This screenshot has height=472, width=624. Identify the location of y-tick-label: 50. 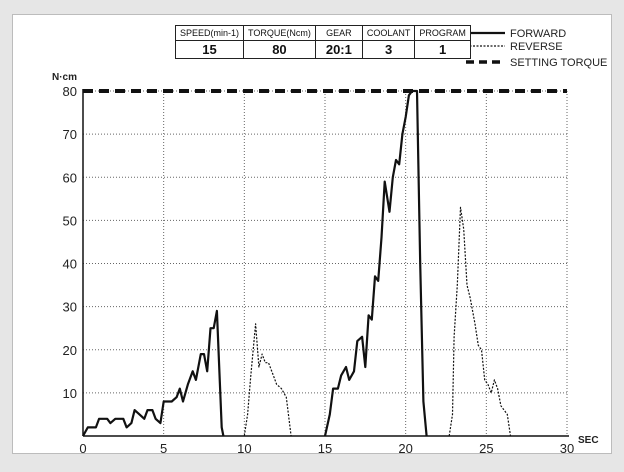
(70, 220).